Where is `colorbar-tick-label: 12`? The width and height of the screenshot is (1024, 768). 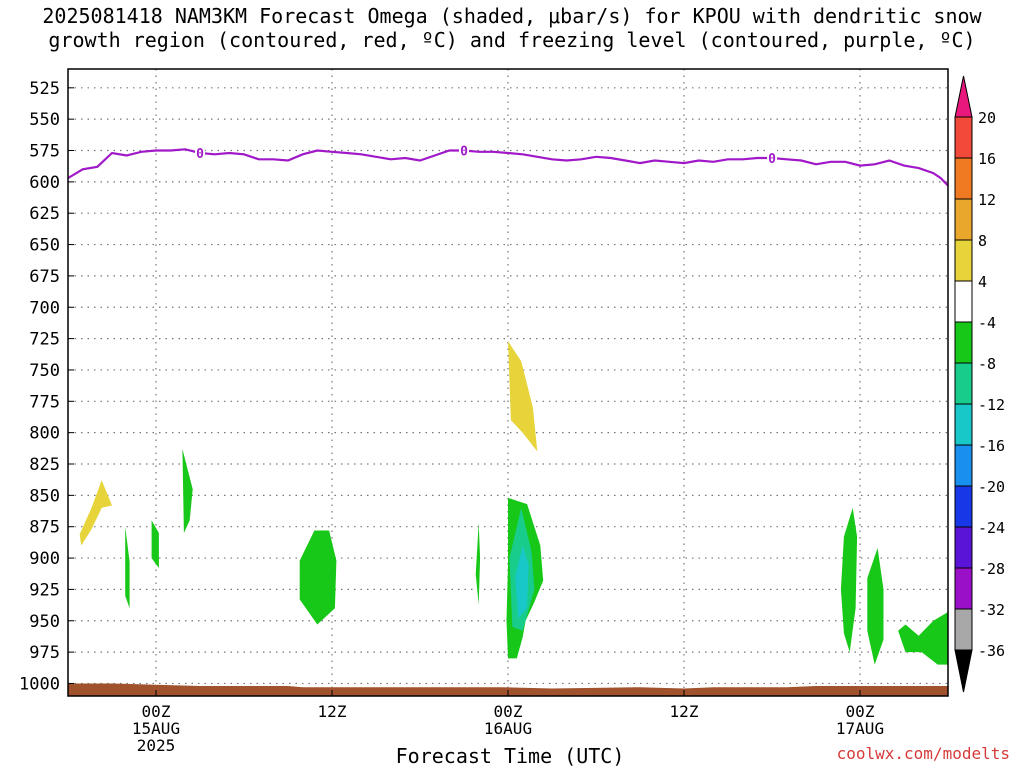
colorbar-tick-label: 12 is located at coordinates (987, 200).